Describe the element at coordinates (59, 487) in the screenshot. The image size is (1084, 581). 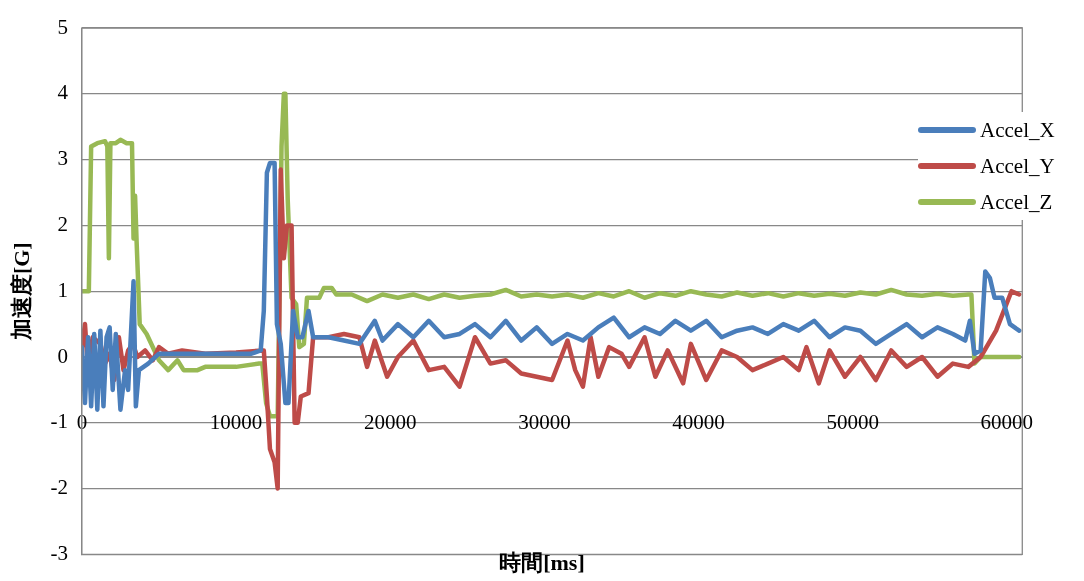
I see `y-tick-label: -2` at that location.